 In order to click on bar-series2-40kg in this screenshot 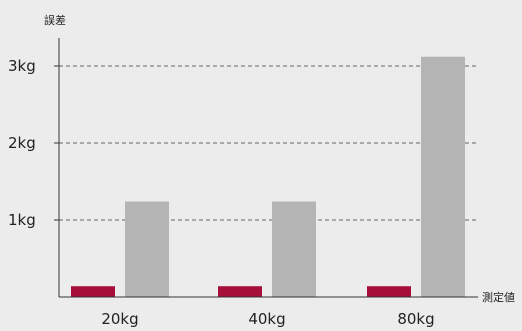, I will do `click(294, 249)`.